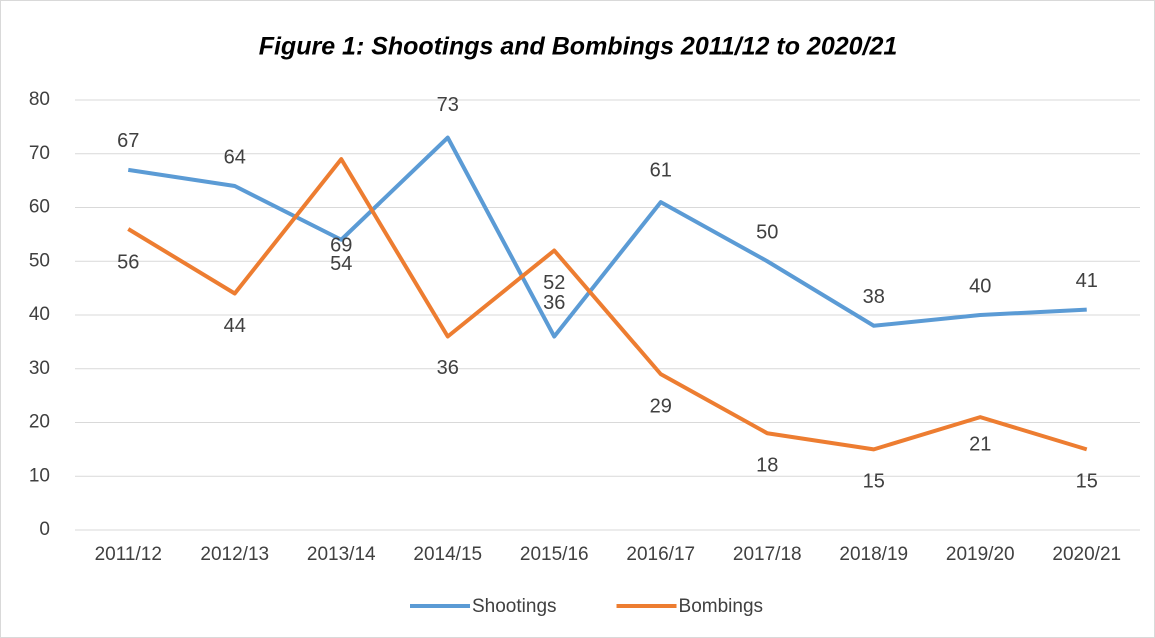 The image size is (1155, 638). I want to click on data-label: 44, so click(235, 326).